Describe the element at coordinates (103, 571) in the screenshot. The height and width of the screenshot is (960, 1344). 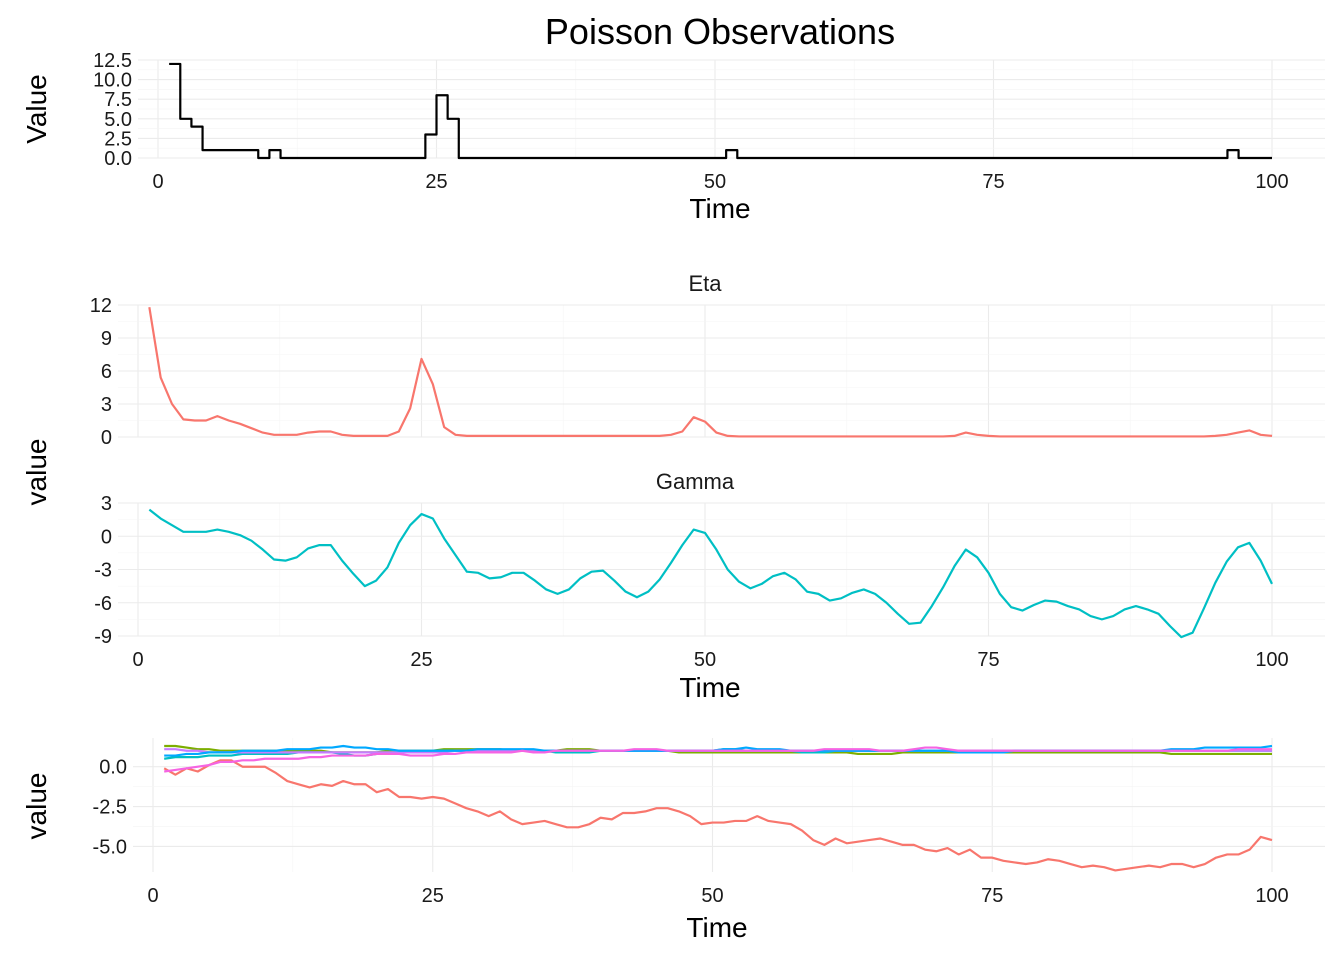
I see `y-tick-label: -3` at that location.